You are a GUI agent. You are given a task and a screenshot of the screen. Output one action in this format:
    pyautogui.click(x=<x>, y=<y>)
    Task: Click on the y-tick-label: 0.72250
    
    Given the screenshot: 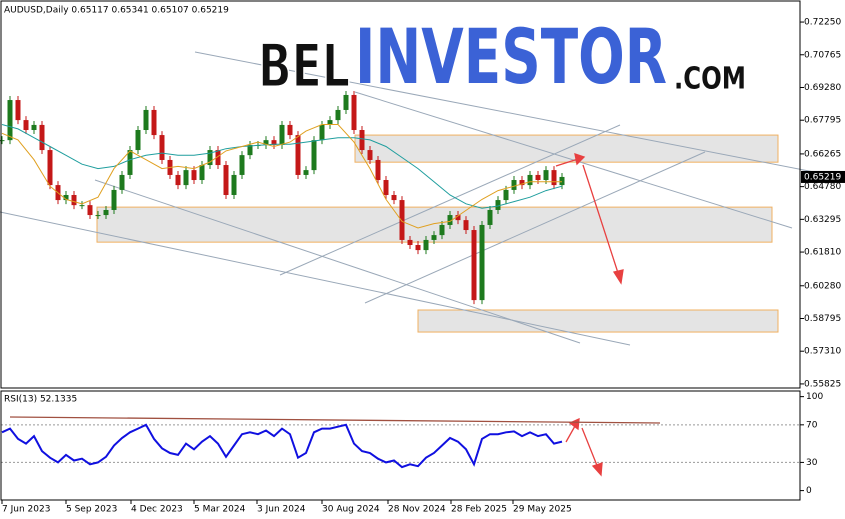 What is the action you would take?
    pyautogui.click(x=822, y=23)
    